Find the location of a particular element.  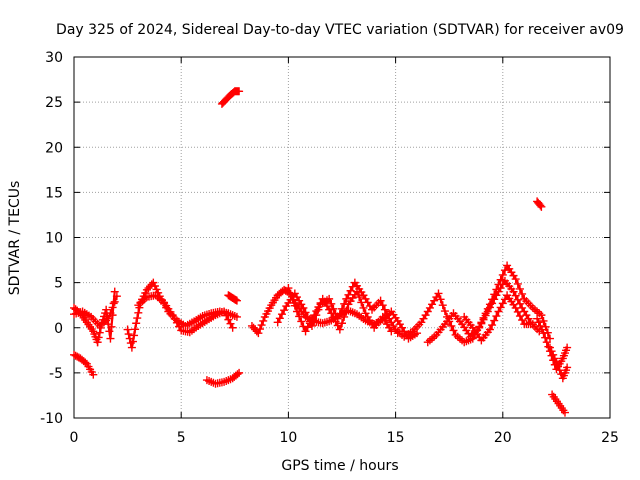

series-track-q is located at coordinates (552, 344).